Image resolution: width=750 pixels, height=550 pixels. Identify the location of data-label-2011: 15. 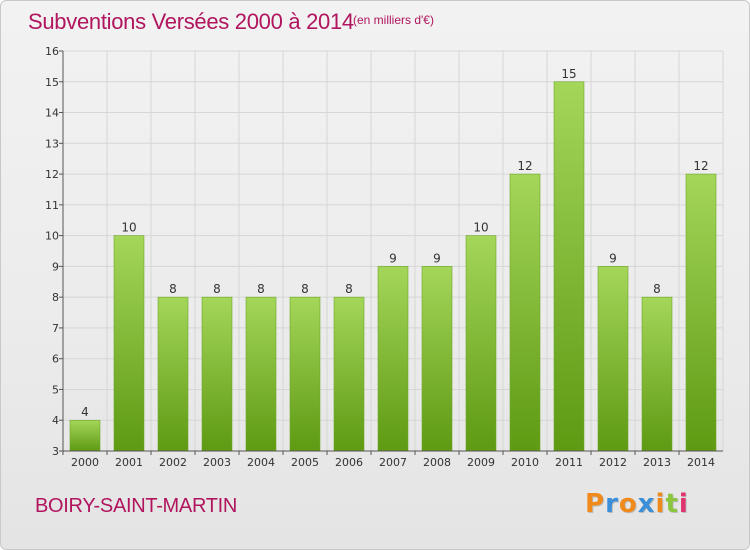
(568, 74).